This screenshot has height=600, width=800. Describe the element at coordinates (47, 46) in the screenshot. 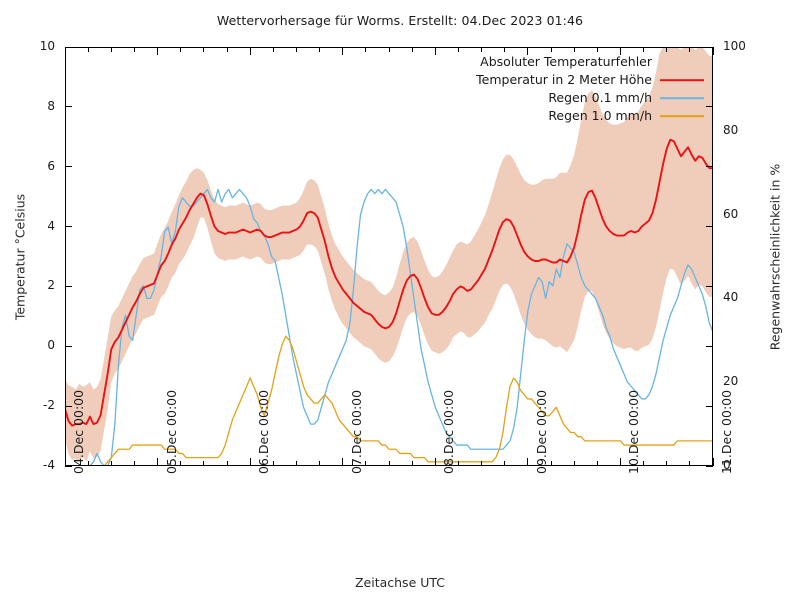

I see `y-axis-left-tick-label: 10` at that location.